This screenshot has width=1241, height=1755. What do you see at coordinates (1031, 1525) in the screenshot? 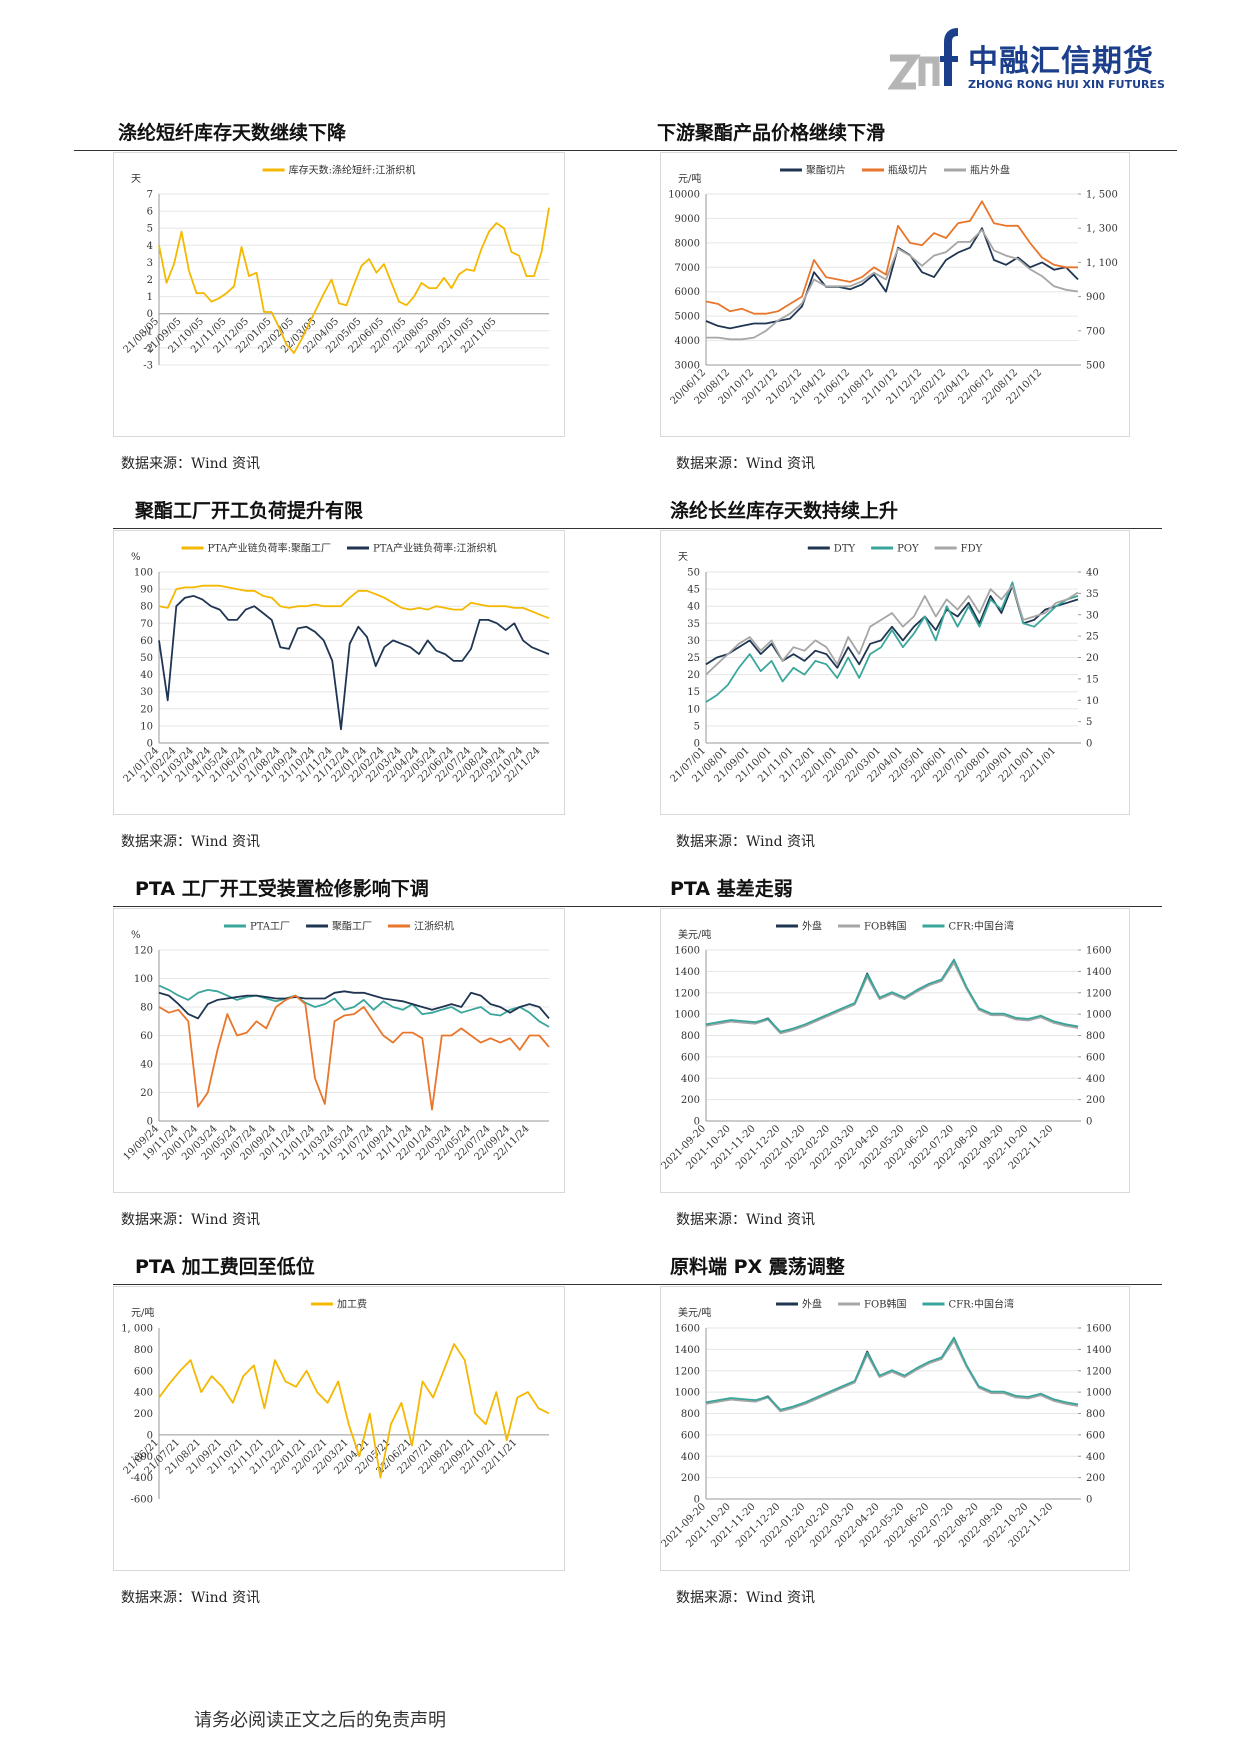
I see `x-tick-label: 2022-11-20` at bounding box center [1031, 1525].